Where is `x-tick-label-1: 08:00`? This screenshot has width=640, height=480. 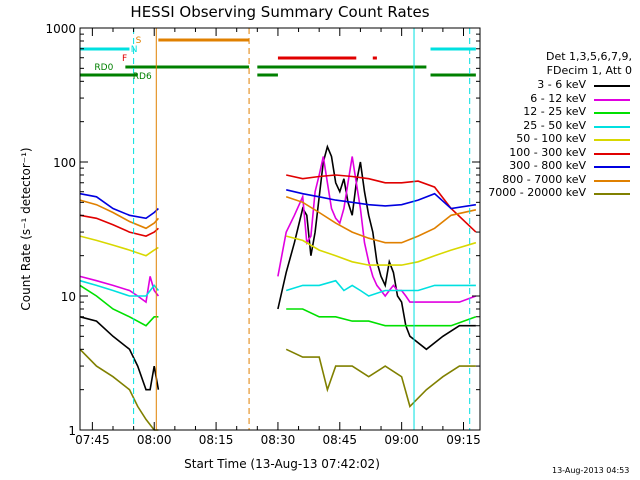 x-tick-label-1: 08:00 is located at coordinates (154, 440).